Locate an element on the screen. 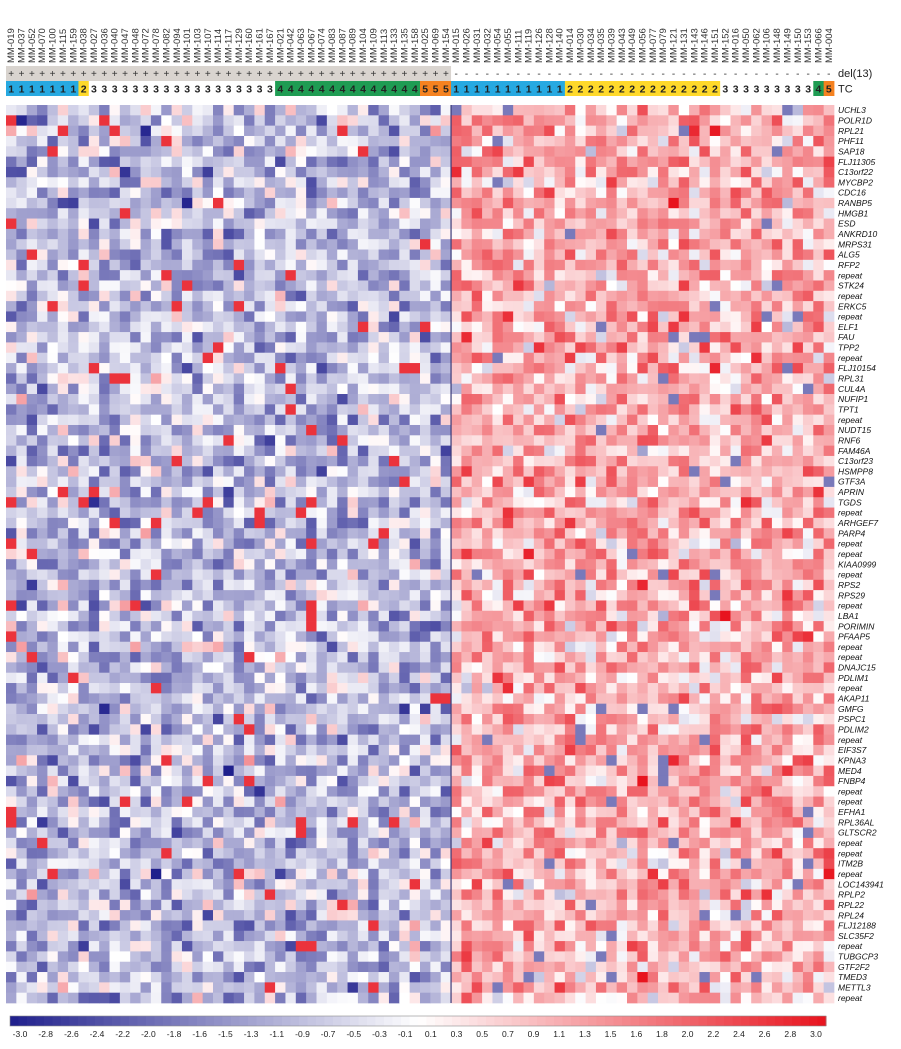 The image size is (901, 1049). tc-mark: 2 is located at coordinates (653, 90).